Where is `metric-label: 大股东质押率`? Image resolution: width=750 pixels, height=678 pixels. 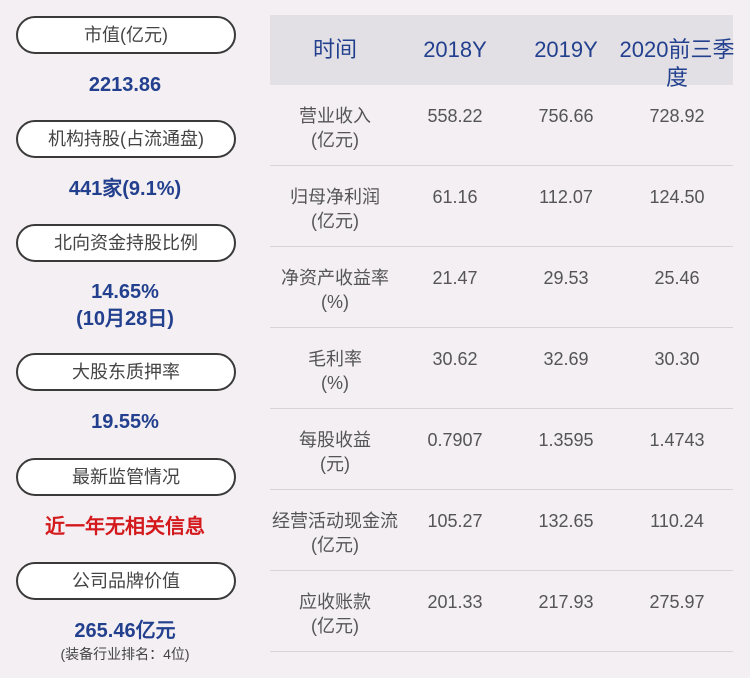
metric-label: 大股东质押率 is located at coordinates (126, 372).